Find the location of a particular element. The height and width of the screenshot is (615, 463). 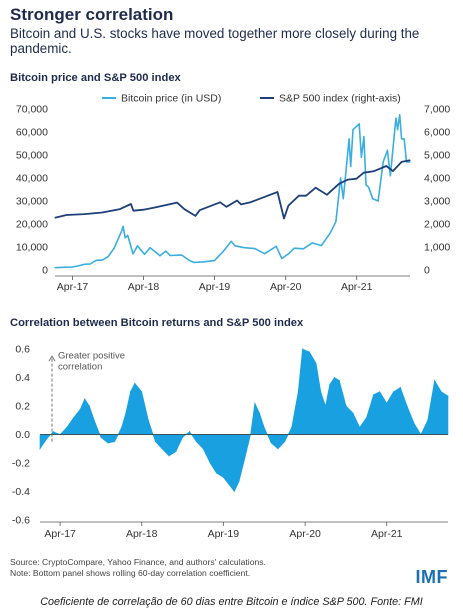

y-tick-label: -0.4 is located at coordinates (21, 492).